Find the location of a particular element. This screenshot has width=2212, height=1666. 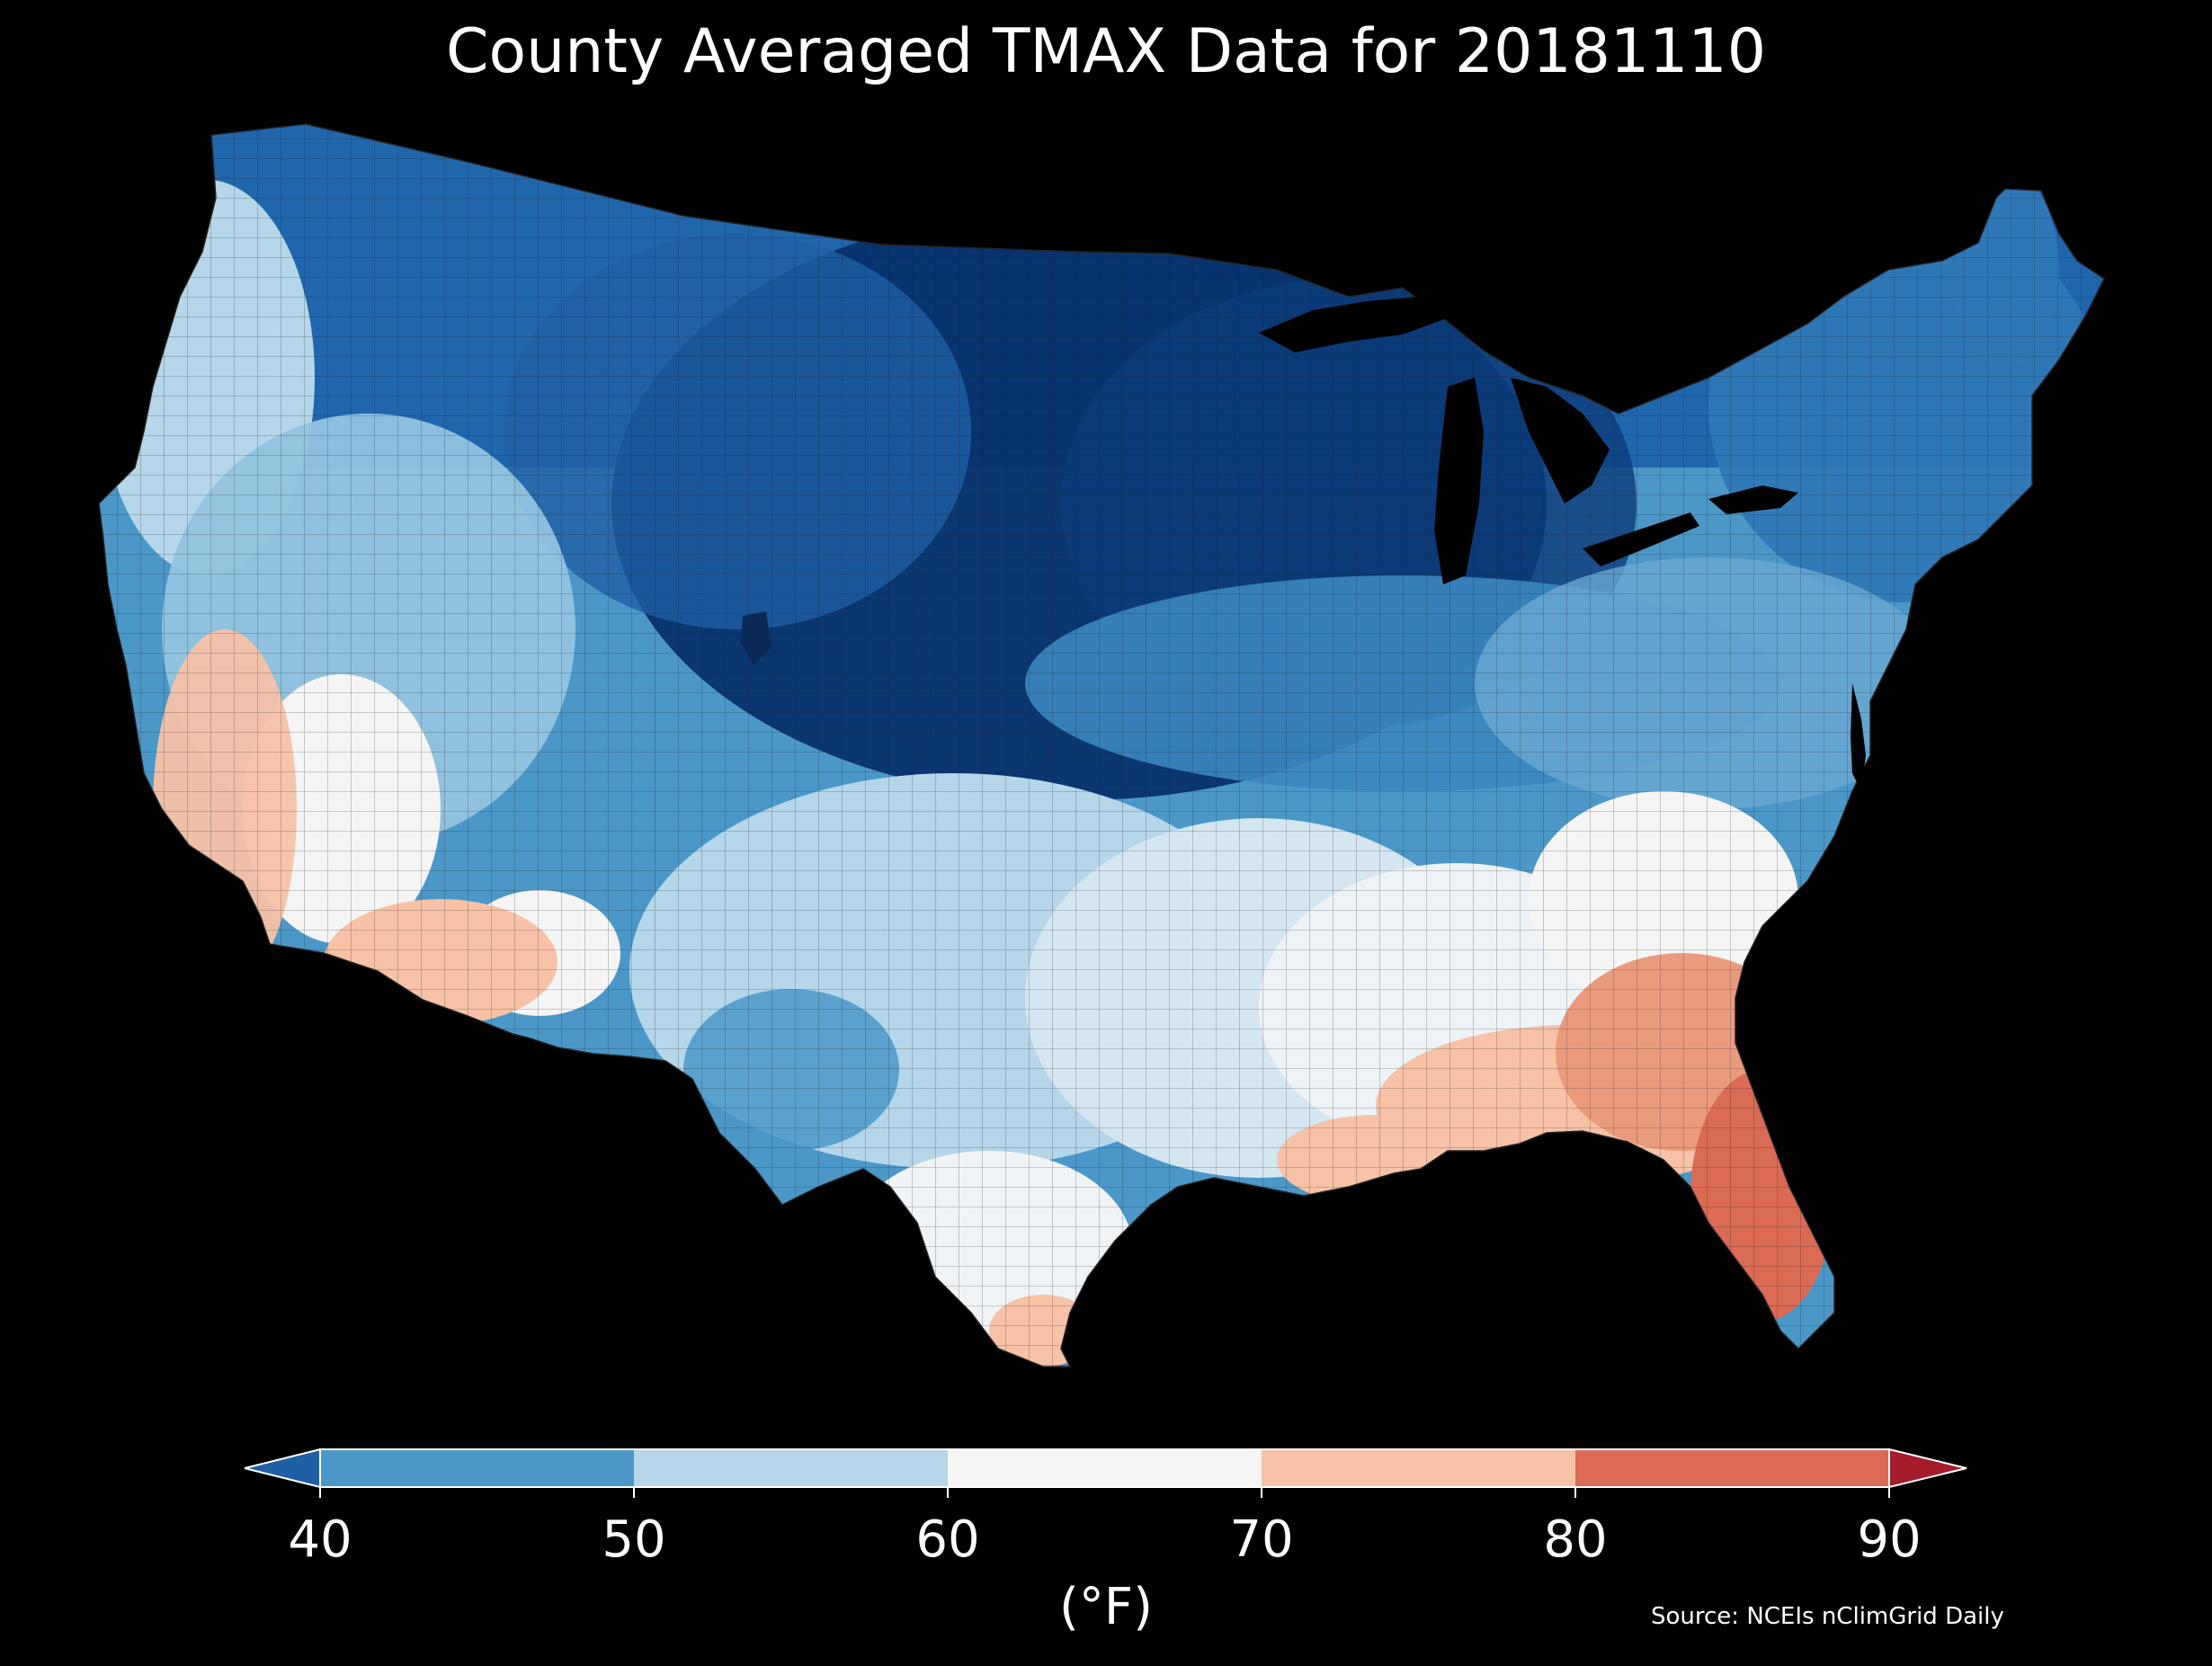

map-title: County Averaged TMAX Data for 20181110 is located at coordinates (1106, 51).